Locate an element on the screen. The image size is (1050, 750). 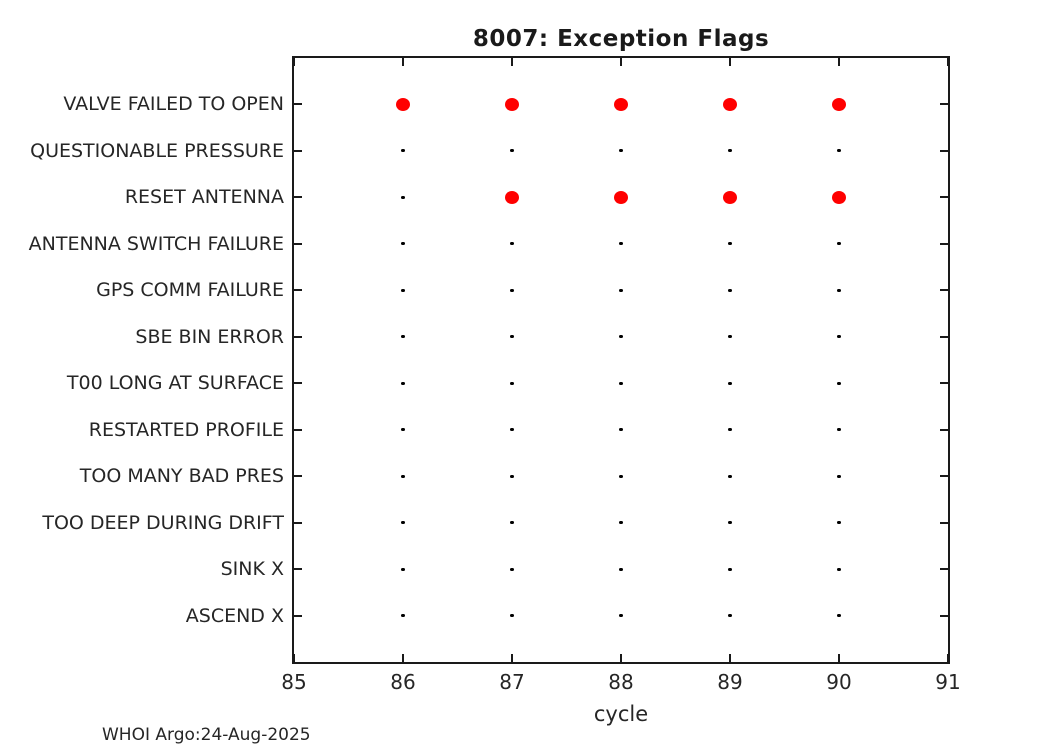
y-tick-label: ASCEND X is located at coordinates (234, 615).